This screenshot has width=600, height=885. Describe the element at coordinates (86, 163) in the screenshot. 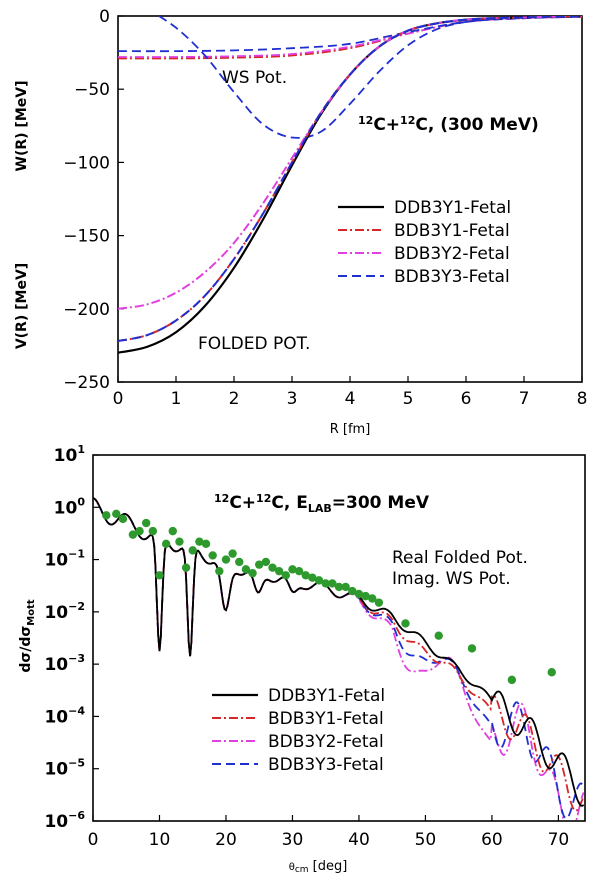

I see `y-tick-label-top: −100` at that location.